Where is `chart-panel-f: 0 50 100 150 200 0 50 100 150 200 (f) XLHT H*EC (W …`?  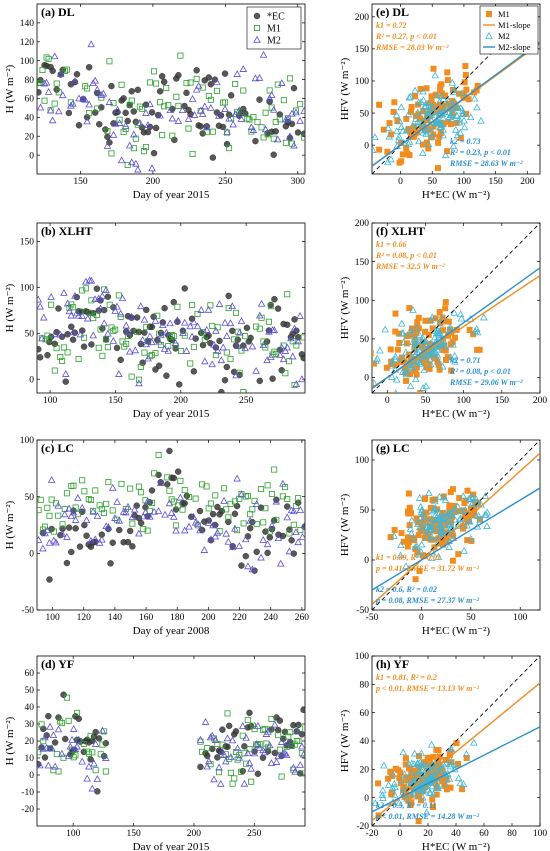 chart-panel-f: 0 50 100 150 200 0 50 100 150 200 (f) XLHT H*EC (W … is located at coordinates (443, 319).